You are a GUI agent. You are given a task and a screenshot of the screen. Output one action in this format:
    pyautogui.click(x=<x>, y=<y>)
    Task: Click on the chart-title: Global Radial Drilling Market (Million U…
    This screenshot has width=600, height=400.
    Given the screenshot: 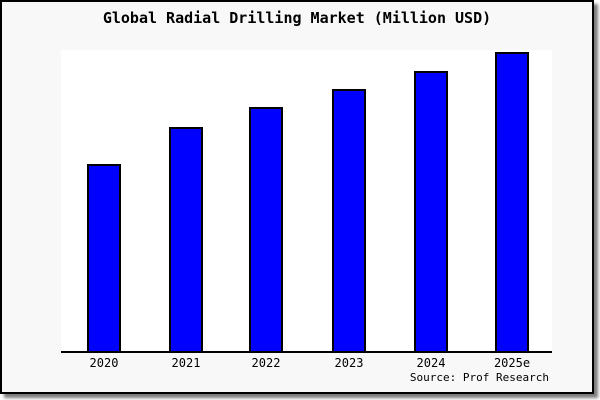 What is the action you would take?
    pyautogui.click(x=297, y=18)
    